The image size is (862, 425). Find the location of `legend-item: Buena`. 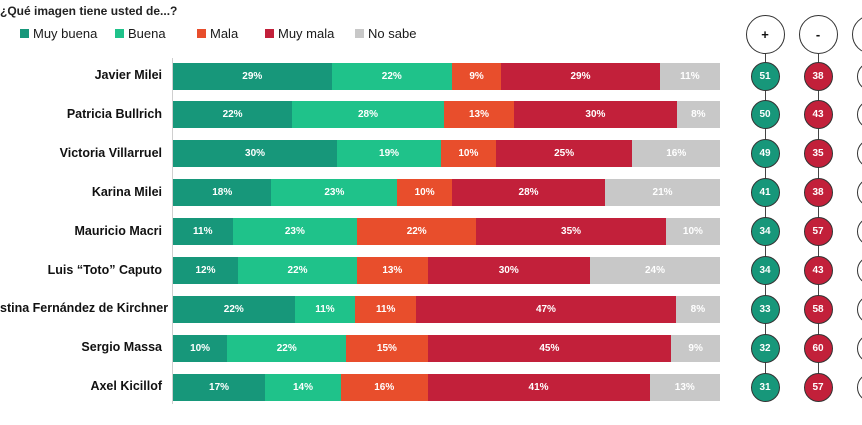

legend-item: Buena is located at coordinates (156, 33).